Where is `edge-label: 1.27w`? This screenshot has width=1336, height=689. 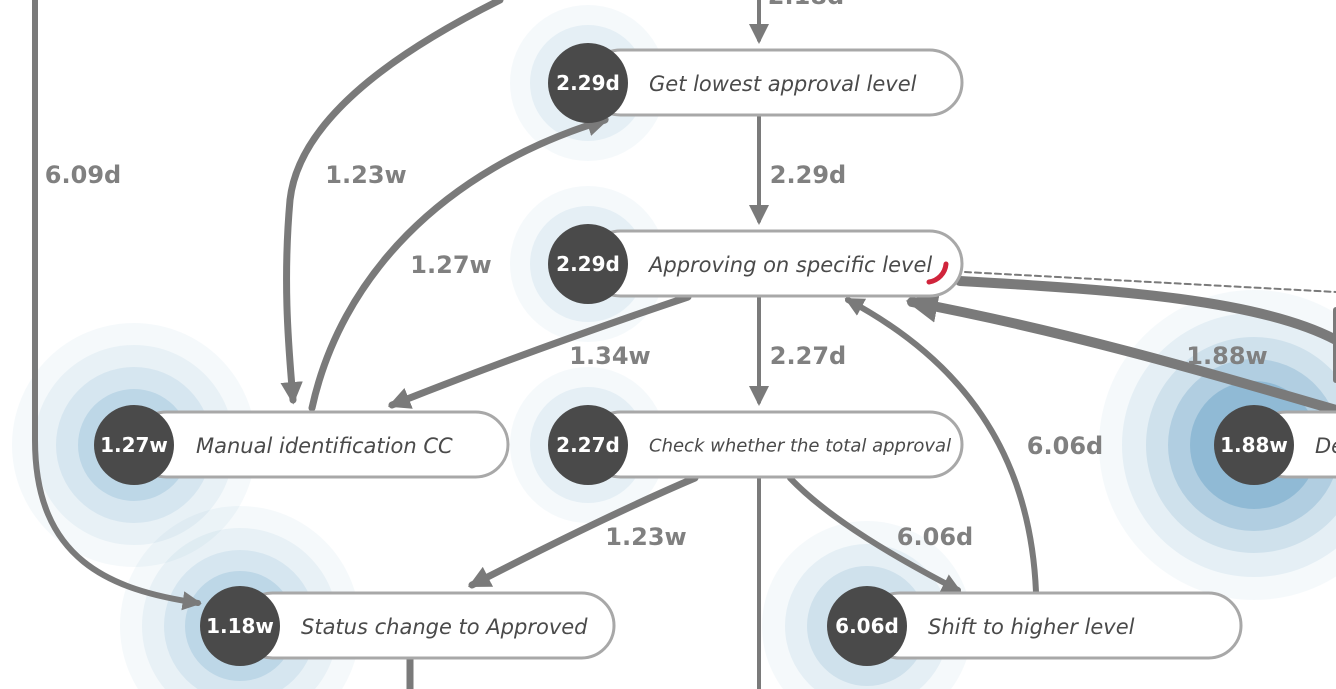
edge-label: 1.27w is located at coordinates (450, 265).